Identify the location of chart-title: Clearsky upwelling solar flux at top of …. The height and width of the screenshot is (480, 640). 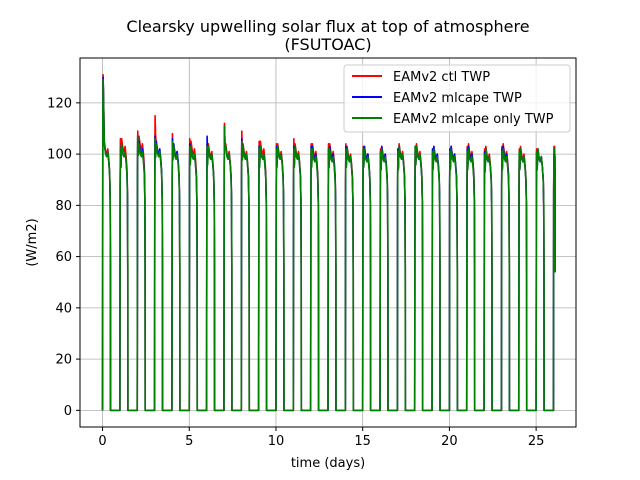
(327, 26).